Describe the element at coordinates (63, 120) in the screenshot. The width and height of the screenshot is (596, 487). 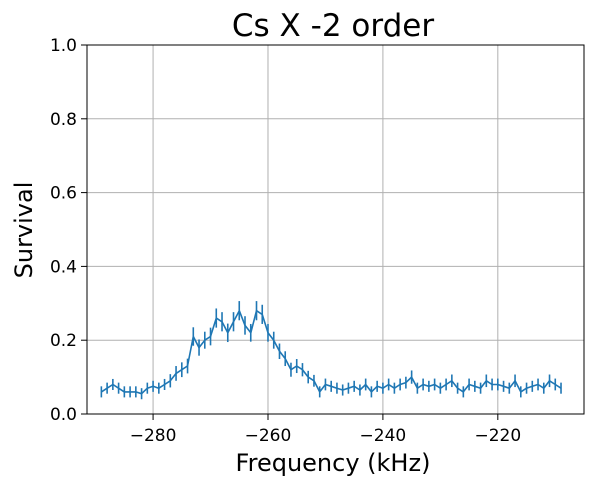
I see `y-tick-label: 0.8` at that location.